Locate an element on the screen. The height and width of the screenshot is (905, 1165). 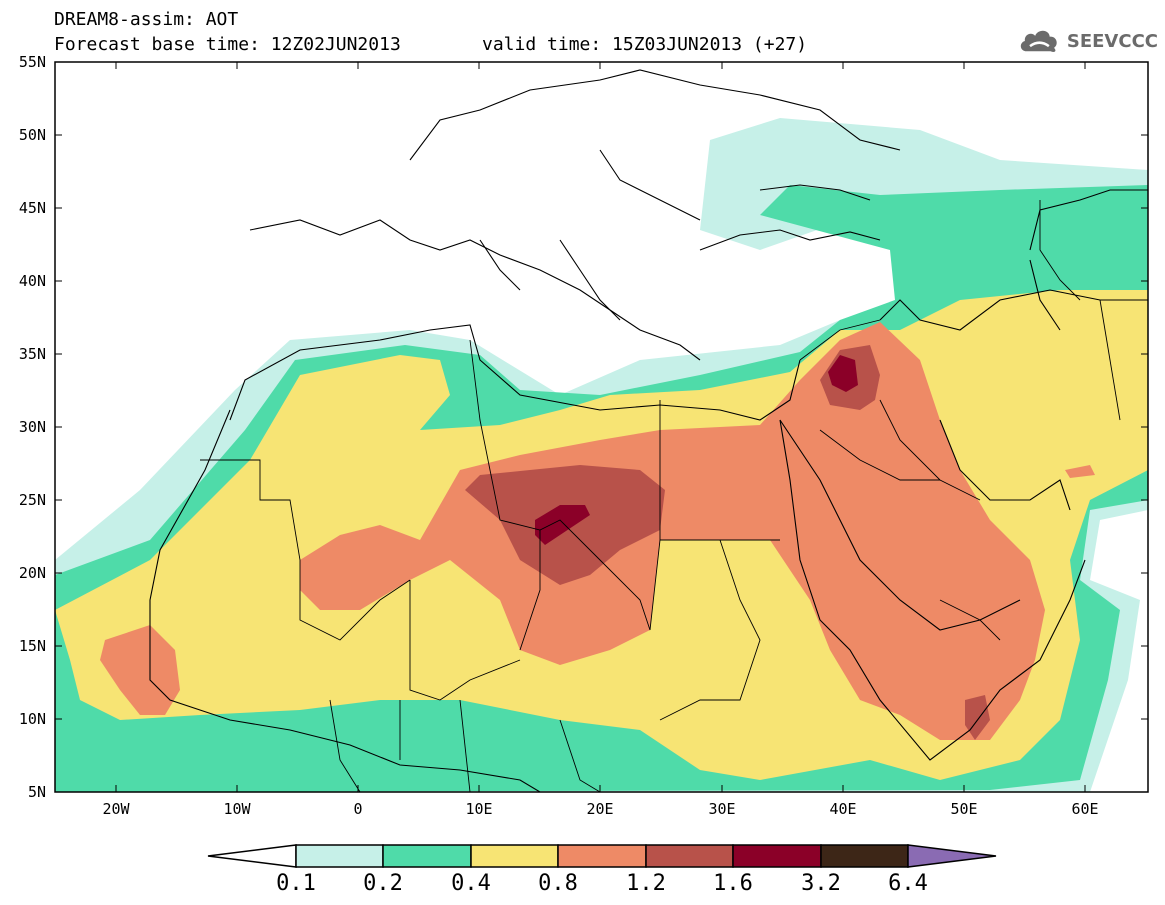
base-time-label: Forecast base time: 12Z02JUN2013 is located at coordinates (227, 44).